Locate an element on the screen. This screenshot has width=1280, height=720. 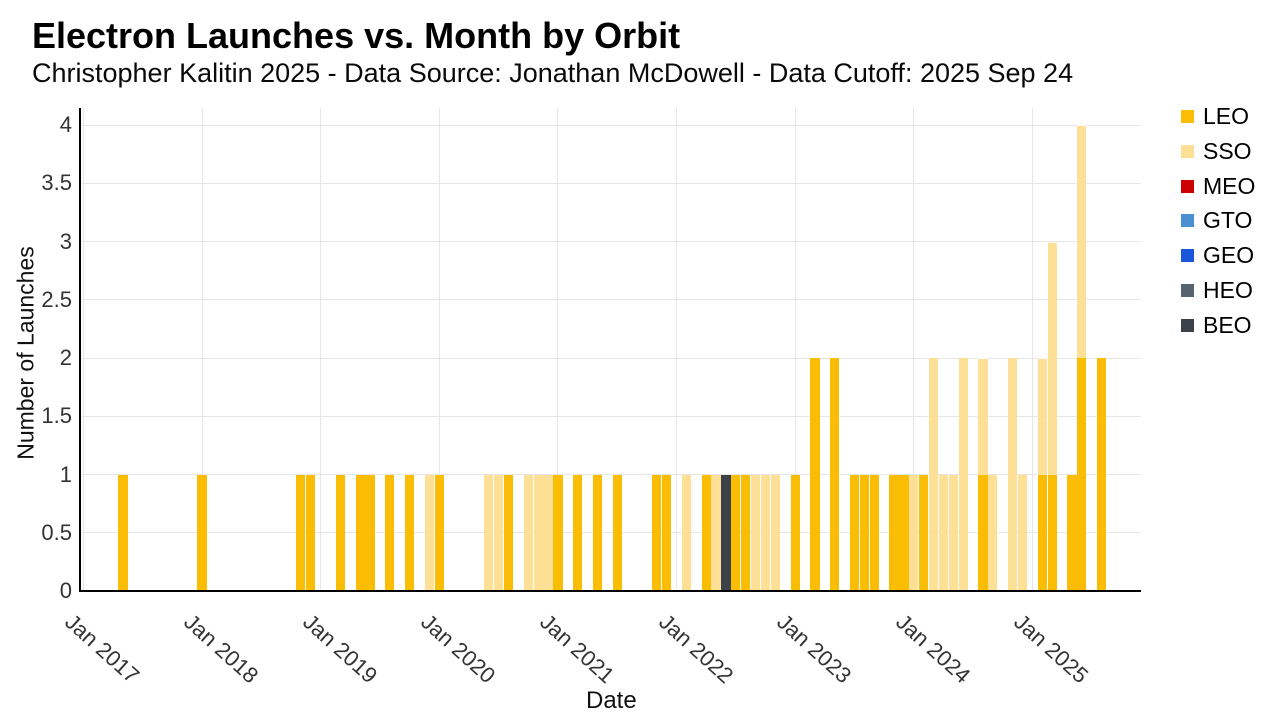
bar-2020-01-leo is located at coordinates (439, 532).